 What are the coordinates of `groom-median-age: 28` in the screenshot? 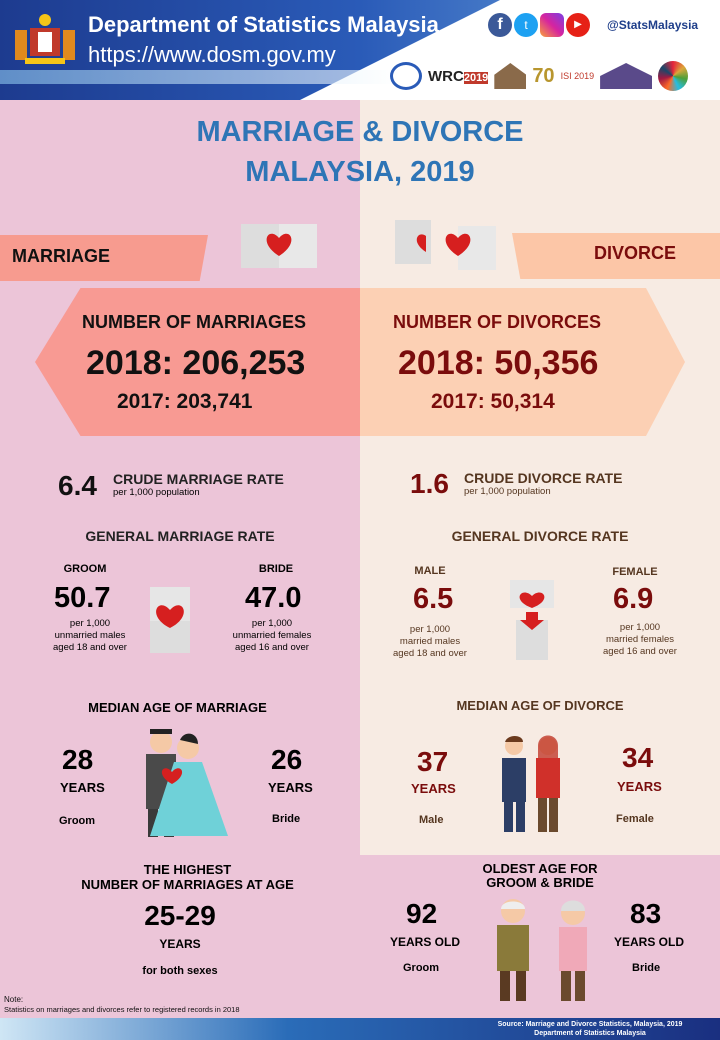 It's located at (78, 759).